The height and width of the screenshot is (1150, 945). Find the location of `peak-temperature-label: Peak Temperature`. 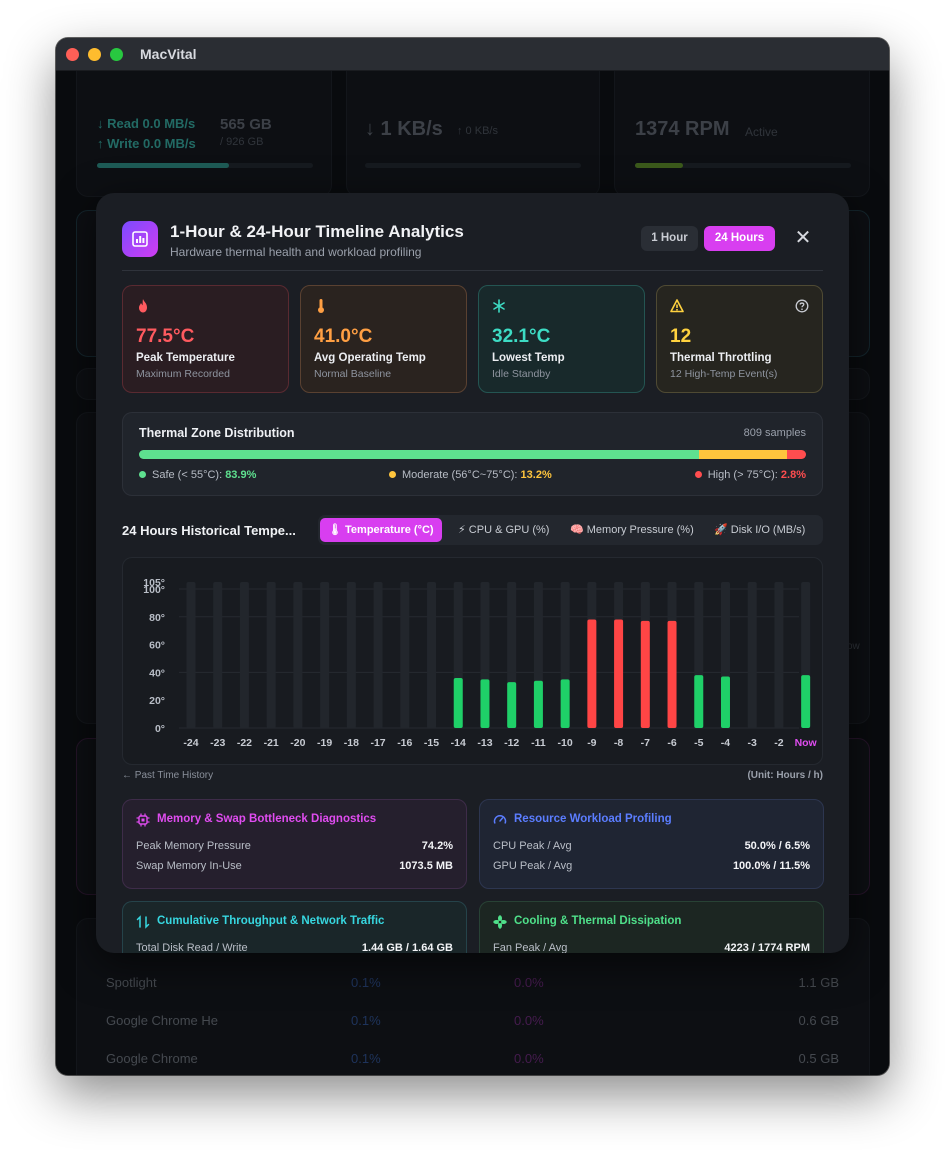

peak-temperature-label: Peak Temperature is located at coordinates (185, 358).